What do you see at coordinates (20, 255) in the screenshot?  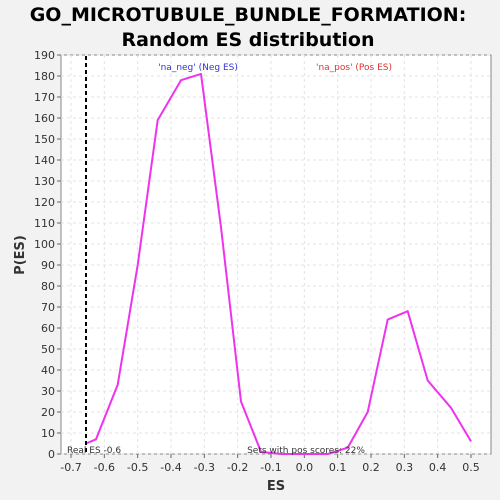 I see `y-axis-label: P(ES)` at bounding box center [20, 255].